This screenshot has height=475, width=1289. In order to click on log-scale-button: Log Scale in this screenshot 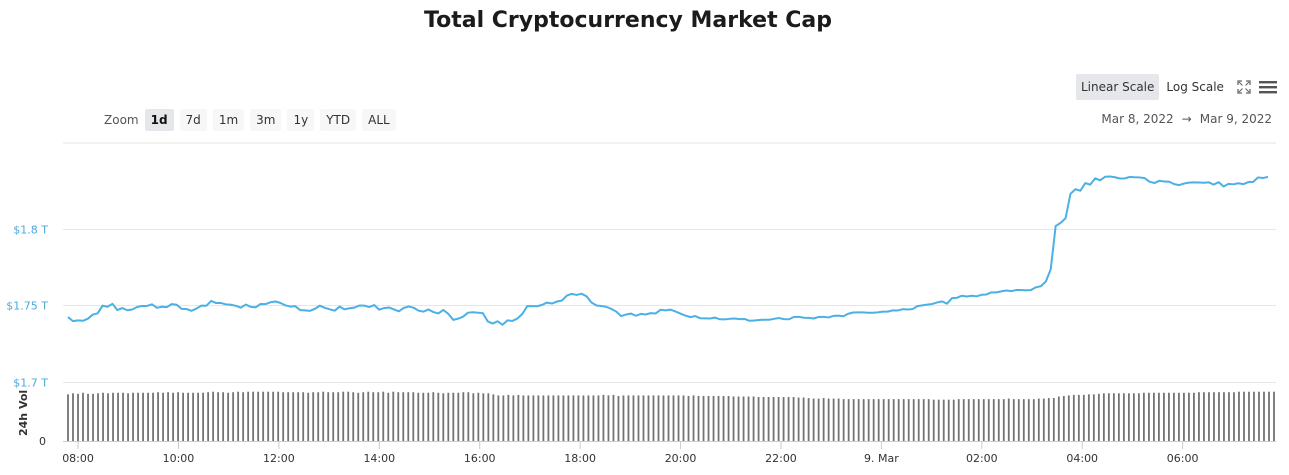, I will do `click(1195, 87)`.